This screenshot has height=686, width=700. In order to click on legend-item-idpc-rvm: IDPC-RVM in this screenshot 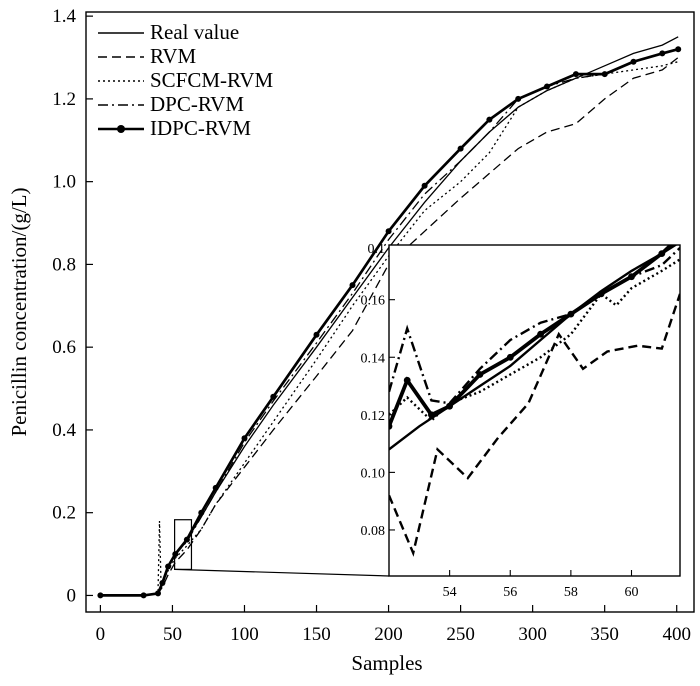, I will do `click(174, 128)`.